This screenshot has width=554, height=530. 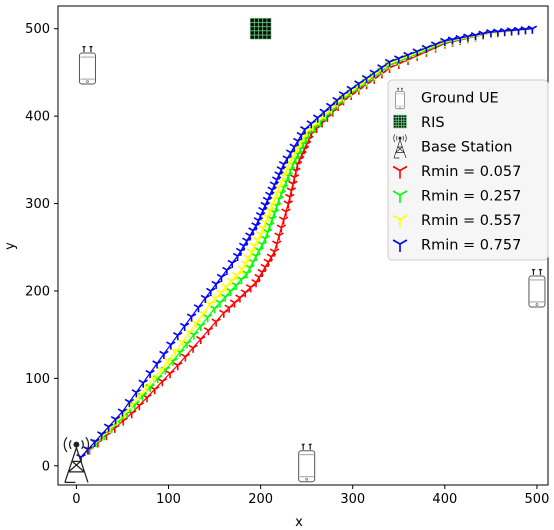 I want to click on legend-entry: Rmin = 0.757, so click(x=456, y=246).